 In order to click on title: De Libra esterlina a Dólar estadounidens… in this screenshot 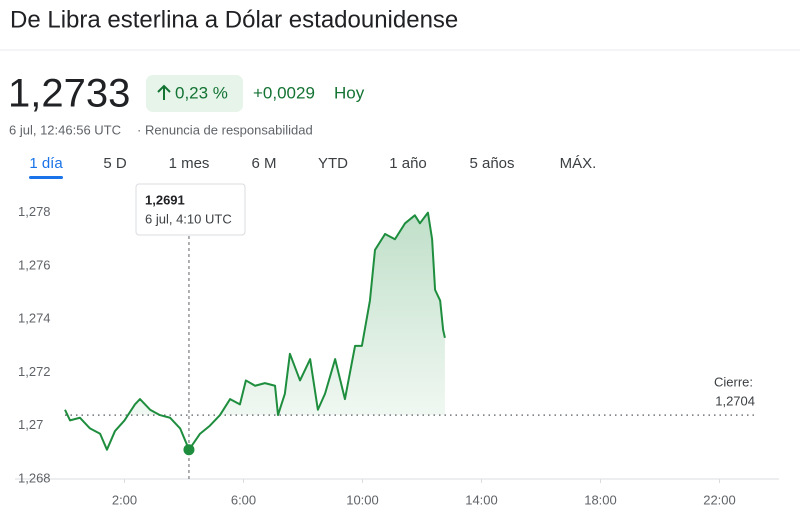, I will do `click(234, 19)`.